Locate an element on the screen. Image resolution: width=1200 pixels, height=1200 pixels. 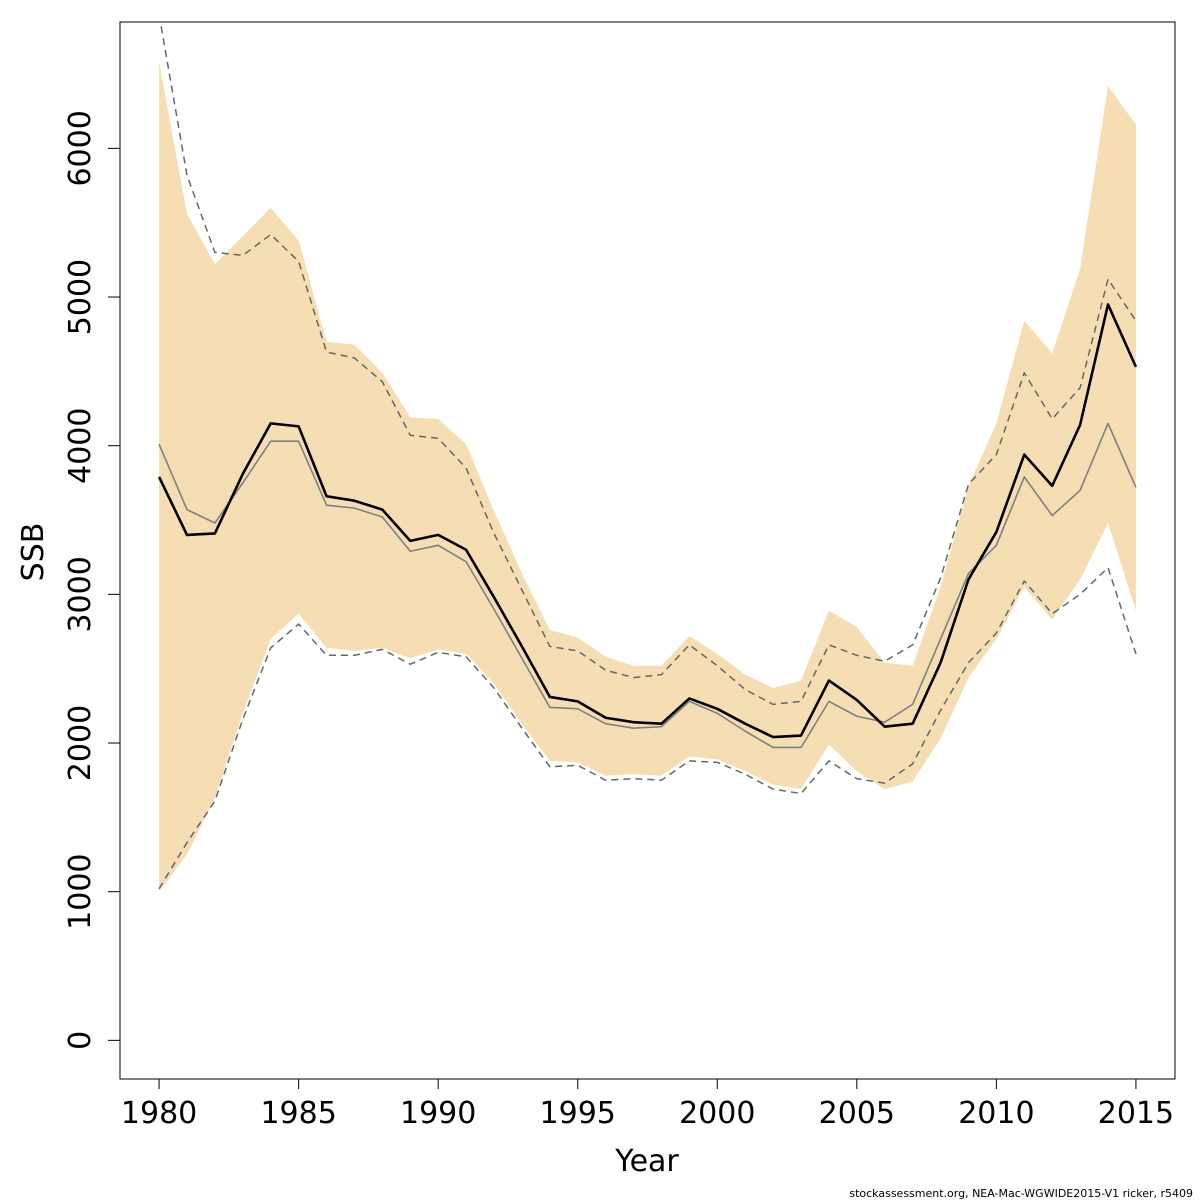
x-tick-label: 1980 is located at coordinates (159, 1113).